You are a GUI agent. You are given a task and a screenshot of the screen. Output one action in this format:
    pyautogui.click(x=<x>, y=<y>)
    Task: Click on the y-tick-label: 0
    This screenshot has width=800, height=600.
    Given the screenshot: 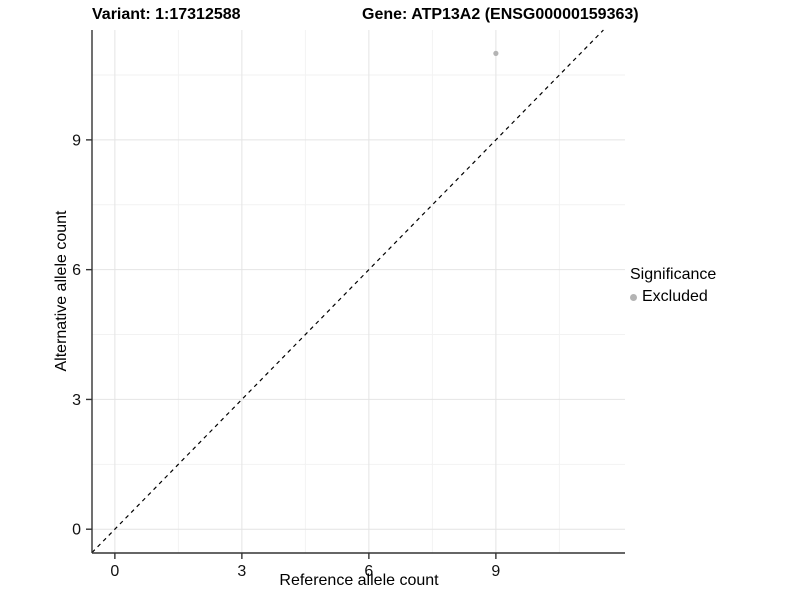 What is the action you would take?
    pyautogui.click(x=76, y=530)
    